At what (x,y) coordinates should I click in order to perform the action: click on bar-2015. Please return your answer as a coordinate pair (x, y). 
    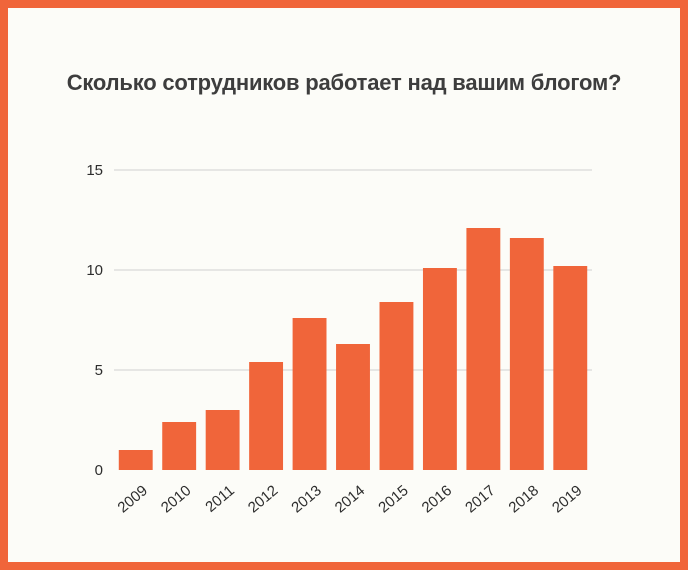
    Looking at the image, I should click on (396, 386).